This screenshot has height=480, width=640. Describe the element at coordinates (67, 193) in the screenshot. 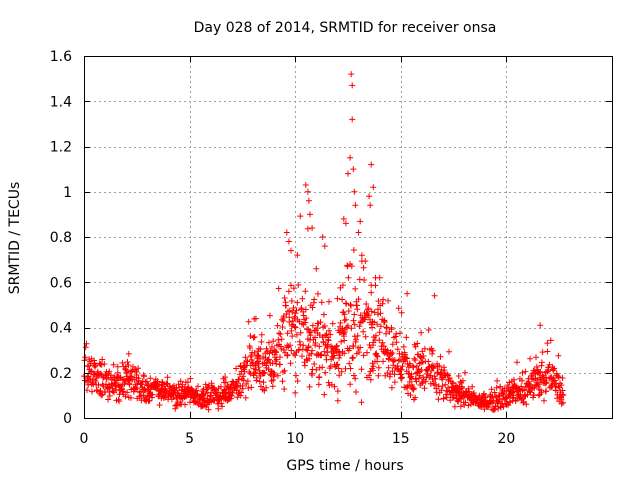

I see `y-tick-label: 1` at that location.